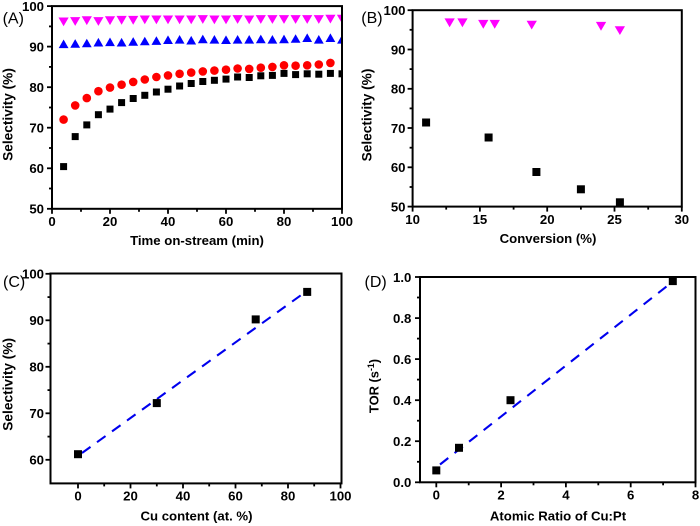 The height and width of the screenshot is (526, 700). I want to click on svg-text: 0.8, so click(402, 318).